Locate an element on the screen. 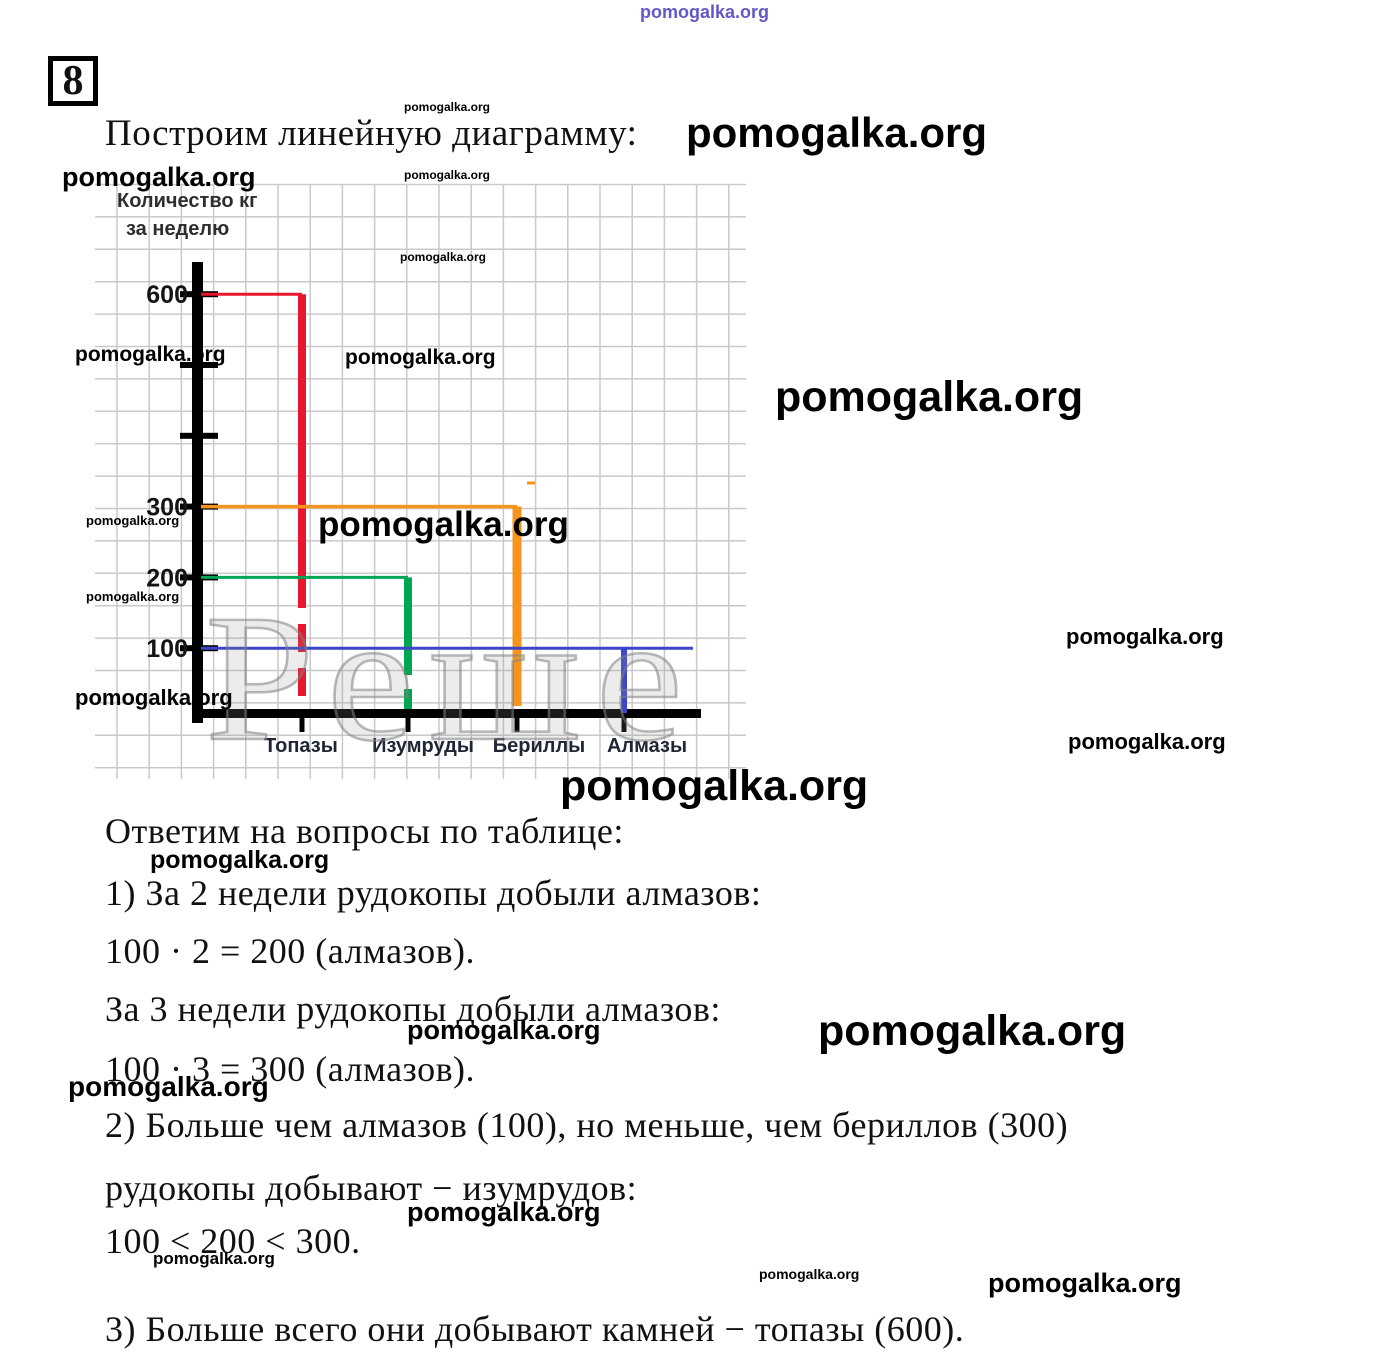 The width and height of the screenshot is (1400, 1364). y-axis-caption-line1: Количество кг is located at coordinates (187, 201).